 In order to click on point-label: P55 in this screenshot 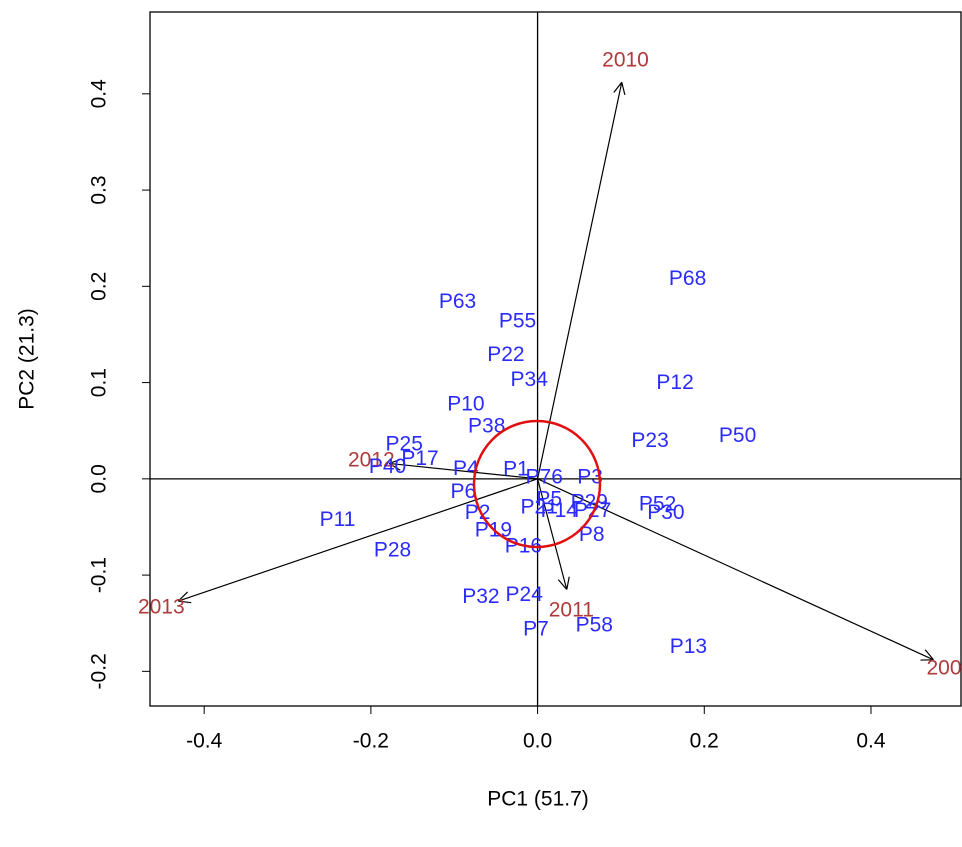, I will do `click(517, 320)`.